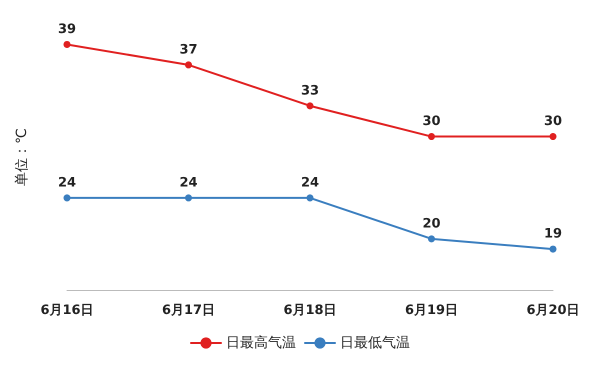 This screenshot has height=373, width=600. What do you see at coordinates (67, 29) in the screenshot?
I see `data-label: 39` at bounding box center [67, 29].